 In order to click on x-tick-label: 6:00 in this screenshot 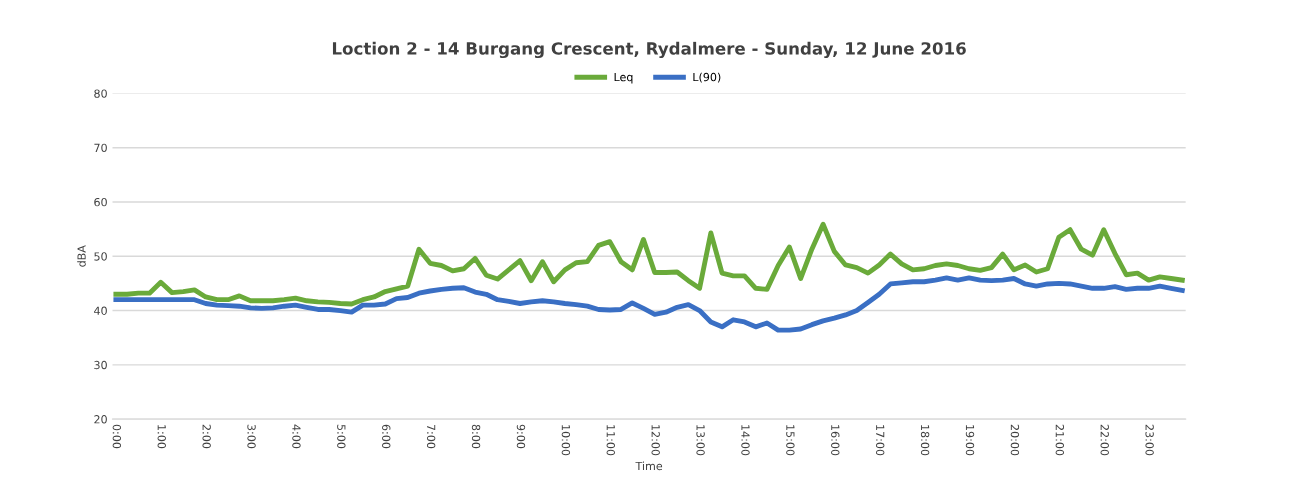, I will do `click(386, 436)`.